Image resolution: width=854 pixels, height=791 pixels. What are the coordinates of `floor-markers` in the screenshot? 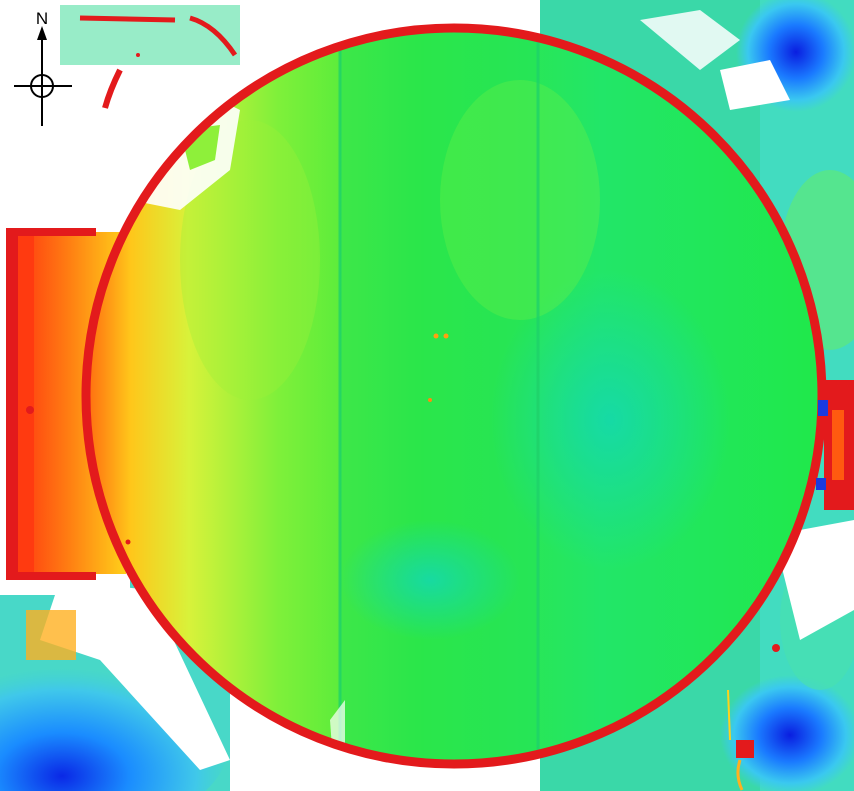 It's located at (237, 439).